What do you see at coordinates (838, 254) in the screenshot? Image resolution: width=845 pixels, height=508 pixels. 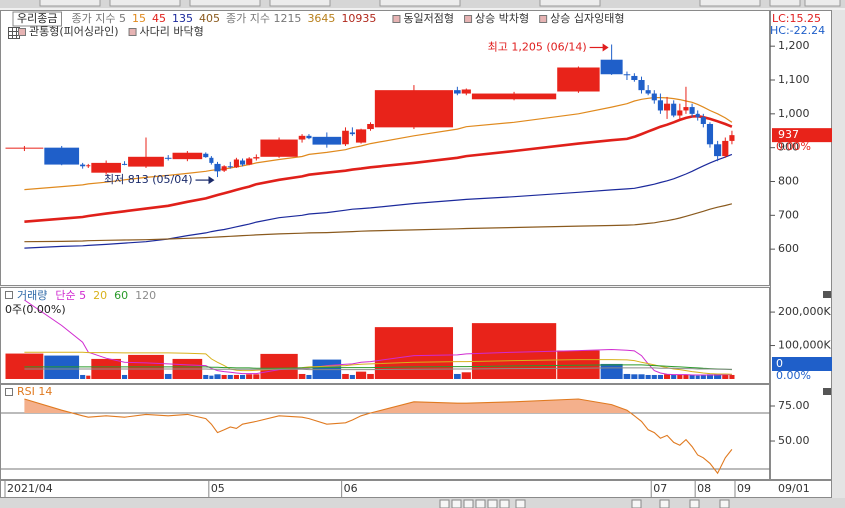 I see `scrollbar` at bounding box center [838, 254].